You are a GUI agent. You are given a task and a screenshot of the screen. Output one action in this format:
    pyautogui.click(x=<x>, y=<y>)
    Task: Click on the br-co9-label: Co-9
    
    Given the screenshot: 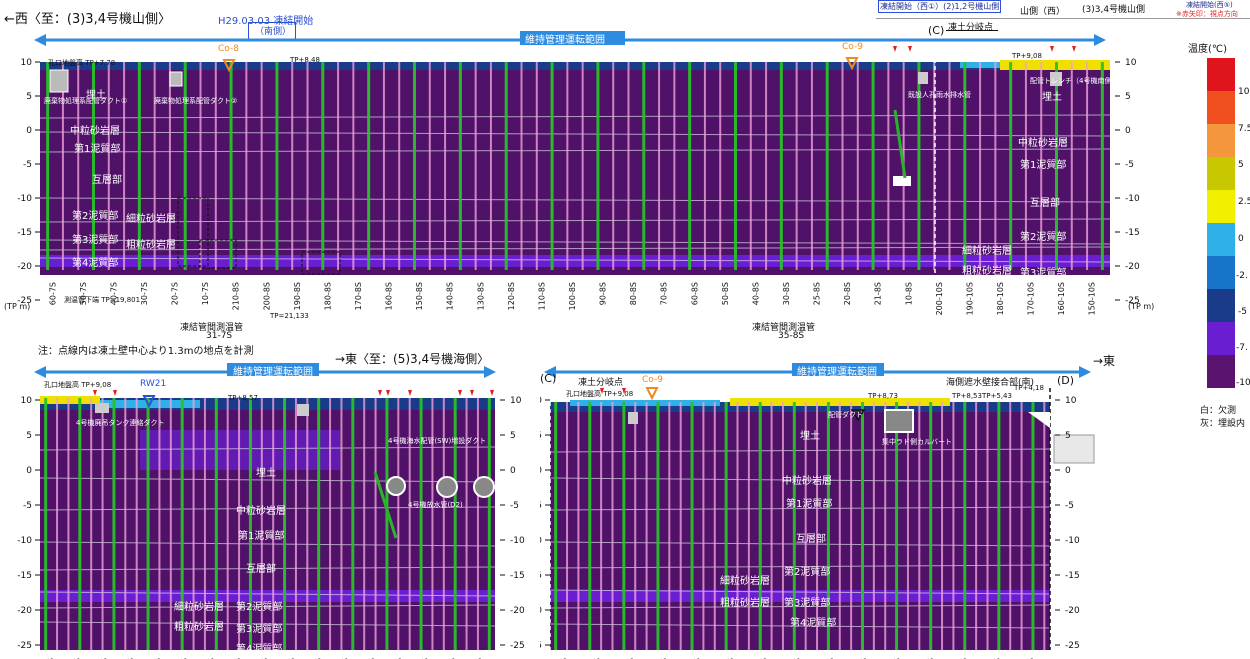 What is the action you would take?
    pyautogui.click(x=652, y=380)
    